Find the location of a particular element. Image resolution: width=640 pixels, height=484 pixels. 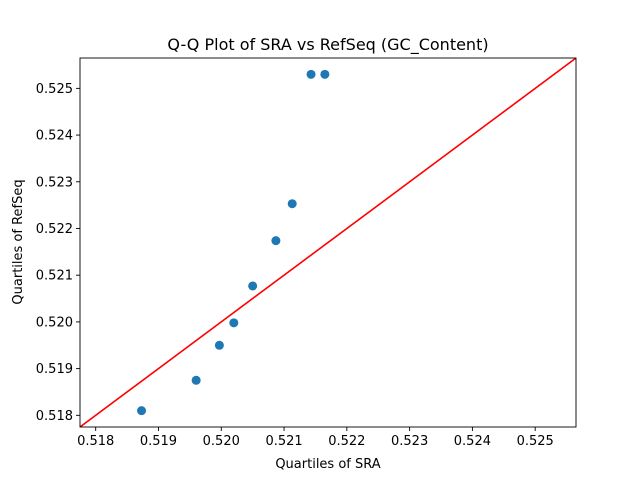

chart-title: Q-Q Plot of SRA vs RefSeq (GC_Content) is located at coordinates (327, 45).